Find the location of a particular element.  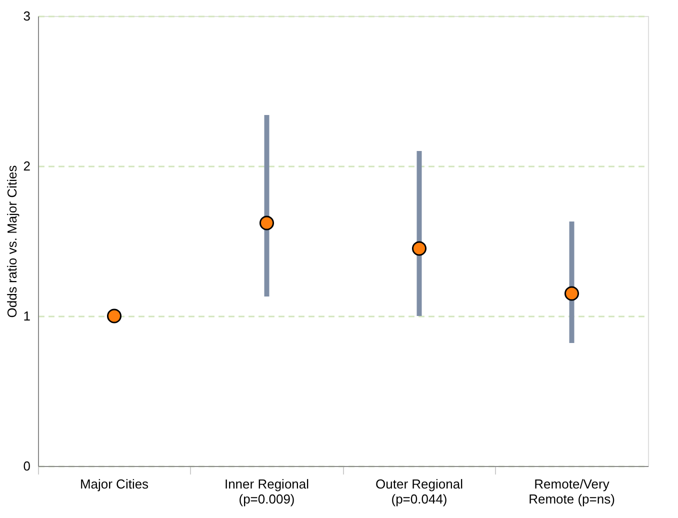

y-tick-label: 2 is located at coordinates (26, 166).